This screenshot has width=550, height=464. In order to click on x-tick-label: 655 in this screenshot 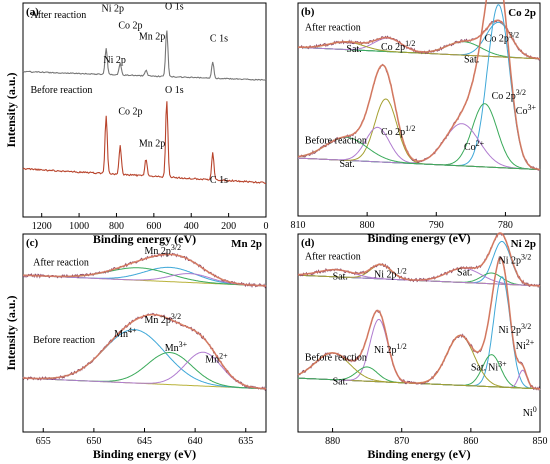, I will do `click(43, 441)`.